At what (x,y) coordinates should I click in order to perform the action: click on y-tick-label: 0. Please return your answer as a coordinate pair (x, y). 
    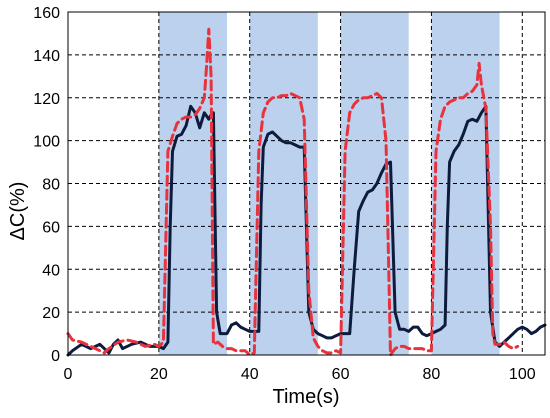
    Looking at the image, I should click on (55, 356).